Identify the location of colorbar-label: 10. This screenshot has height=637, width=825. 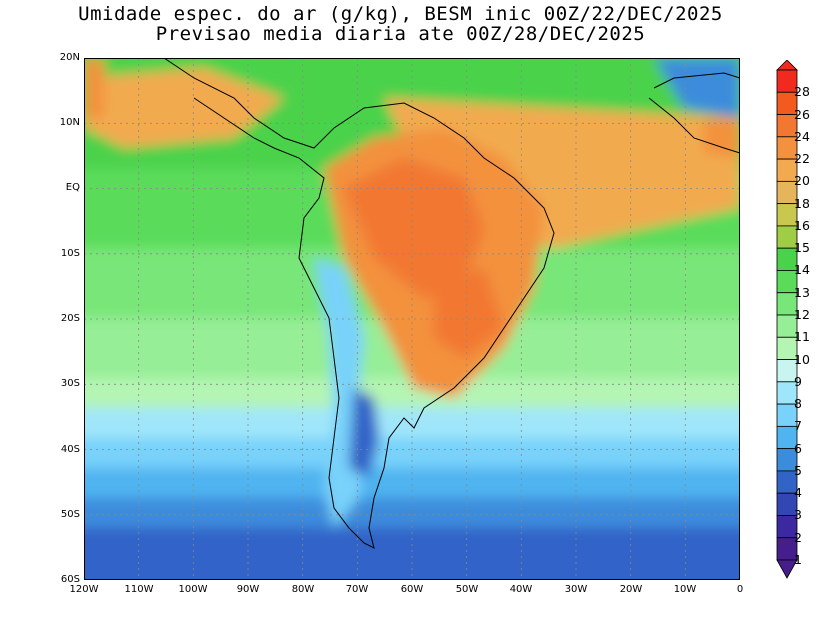
(802, 359).